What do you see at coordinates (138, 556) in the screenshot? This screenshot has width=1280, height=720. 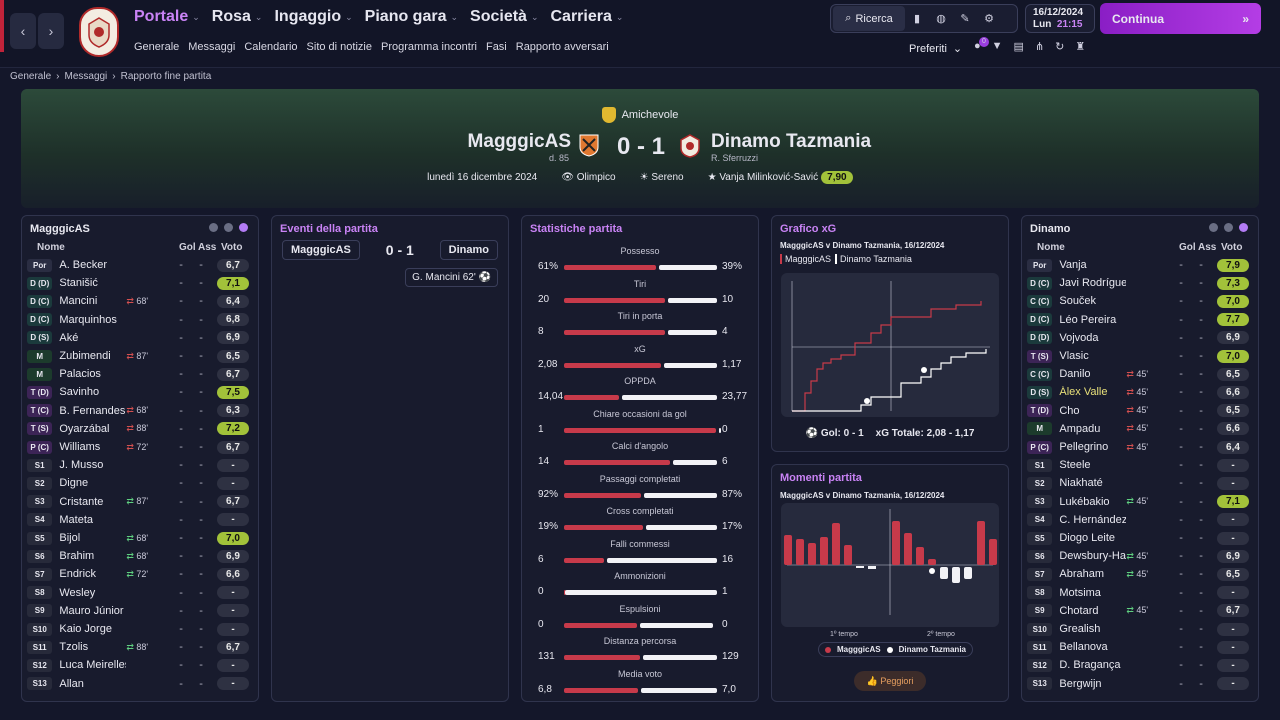 I see `table-row: S6 Brahim ⇄ 68' - - 6,9` at bounding box center [138, 556].